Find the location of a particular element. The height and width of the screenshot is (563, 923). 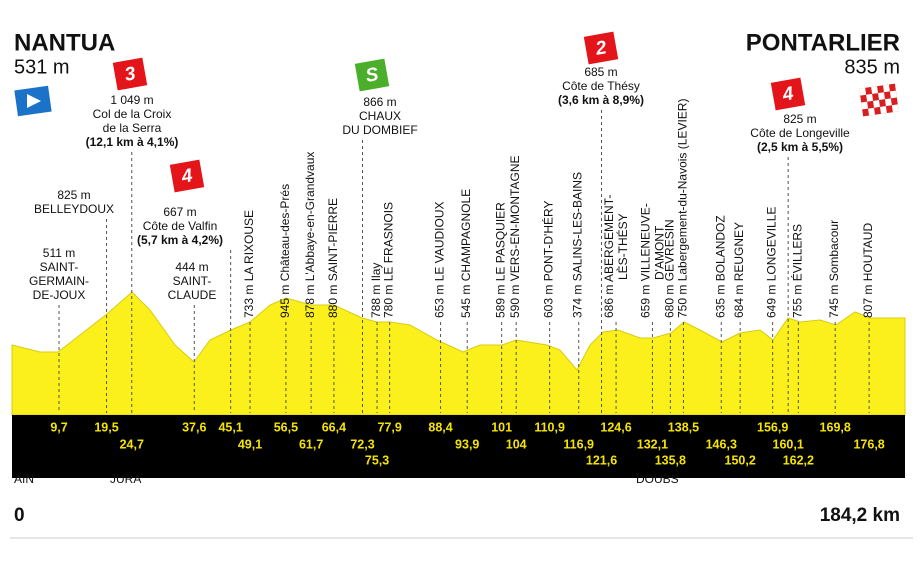

km-label: 9,7 is located at coordinates (58, 427).